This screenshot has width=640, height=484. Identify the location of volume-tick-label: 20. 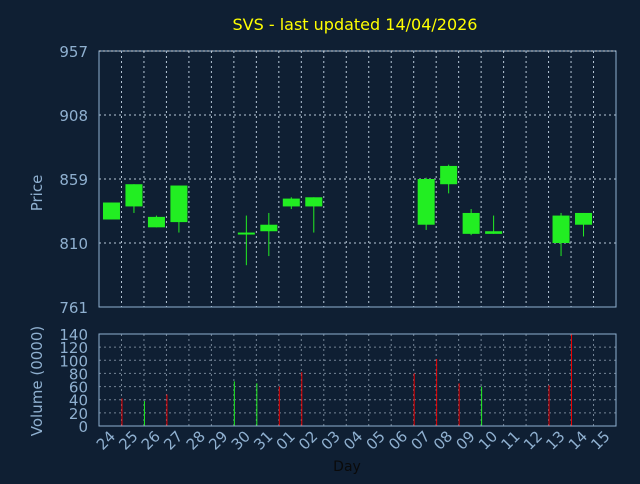
(78, 414).